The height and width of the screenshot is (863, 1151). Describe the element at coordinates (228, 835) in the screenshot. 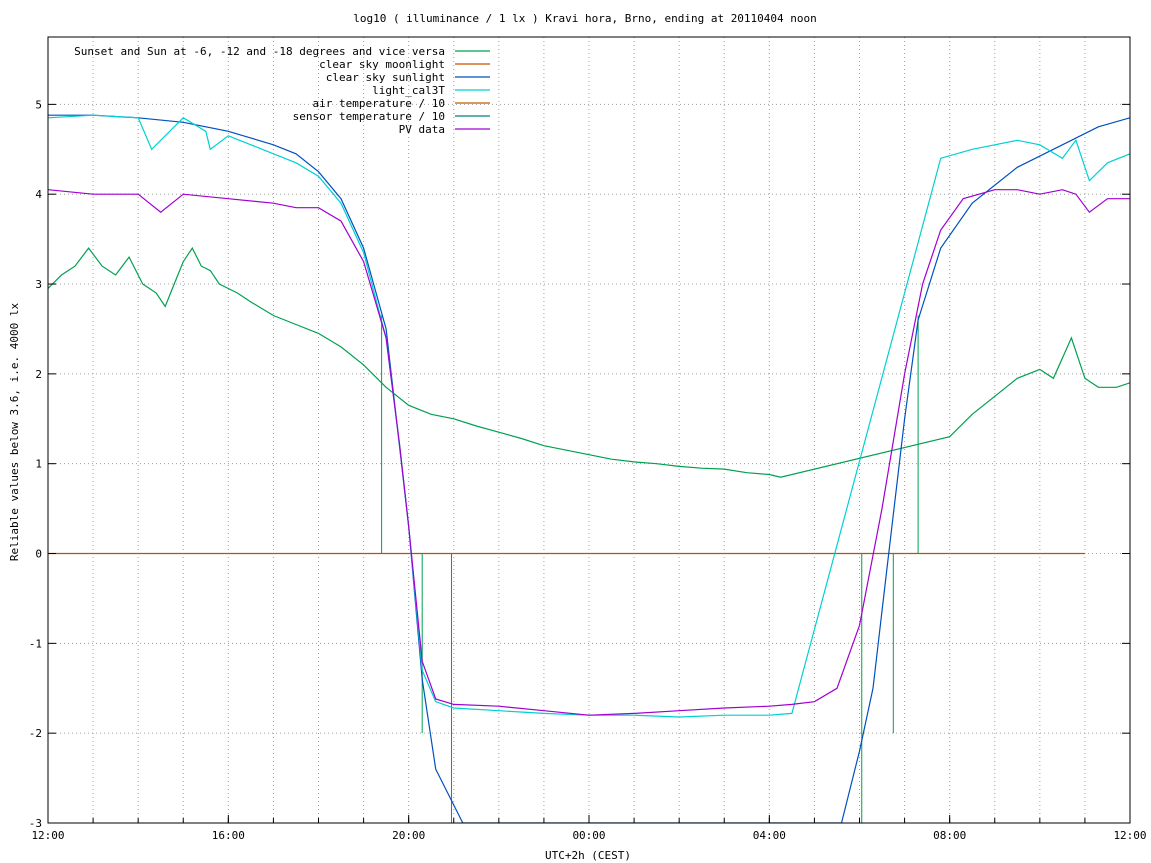

I see `x-tick-label: 16:00` at that location.